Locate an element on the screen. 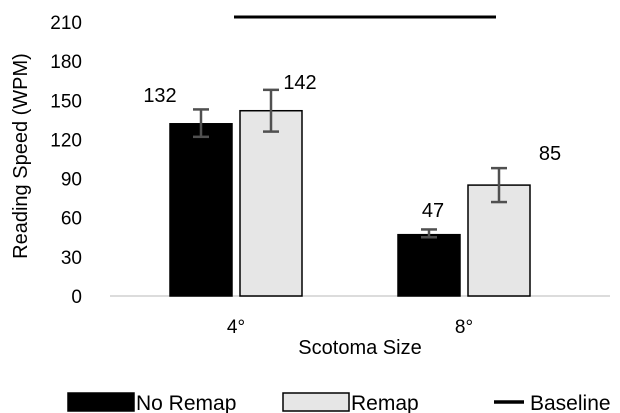 The height and width of the screenshot is (413, 620). legend-swatch-remap is located at coordinates (316, 402).